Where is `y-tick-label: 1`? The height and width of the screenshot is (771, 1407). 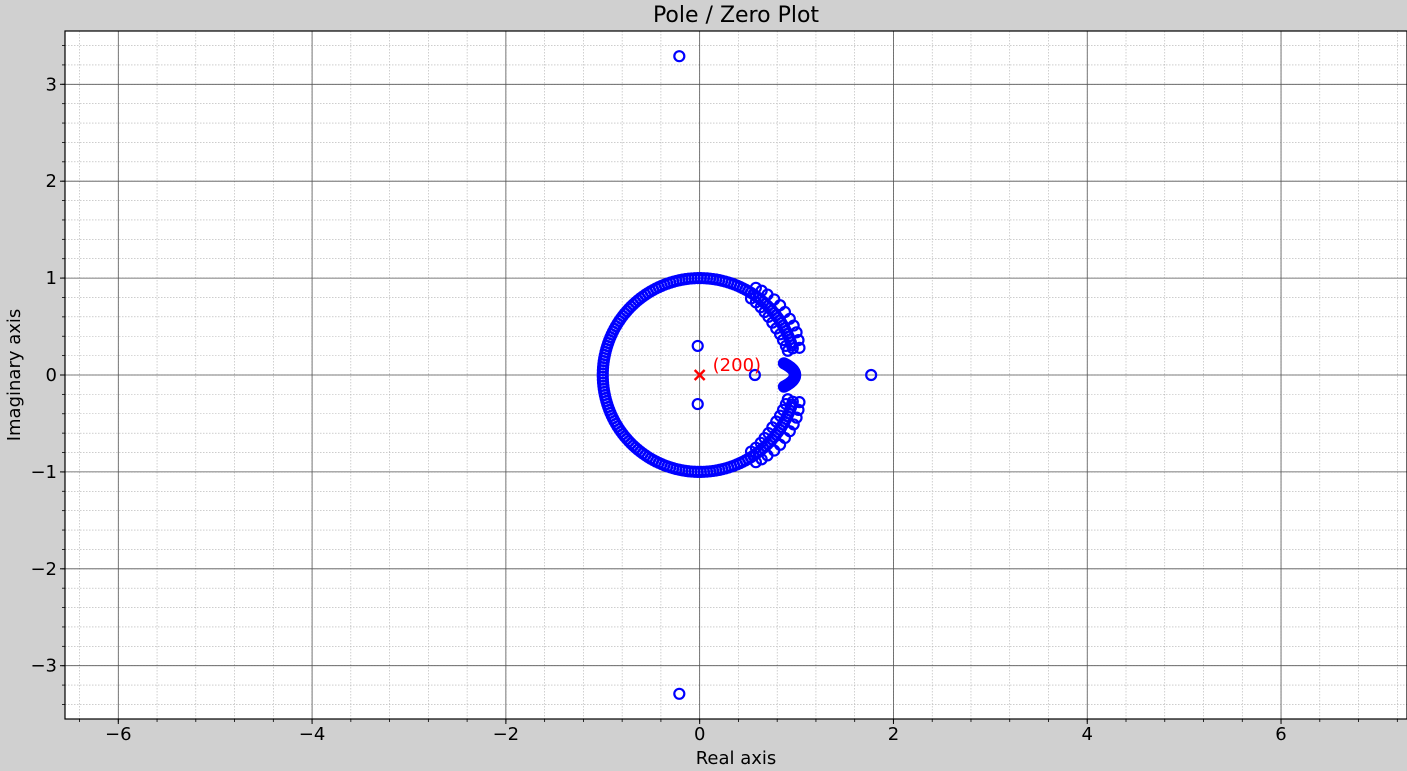
y-tick-label: 1 is located at coordinates (51, 278).